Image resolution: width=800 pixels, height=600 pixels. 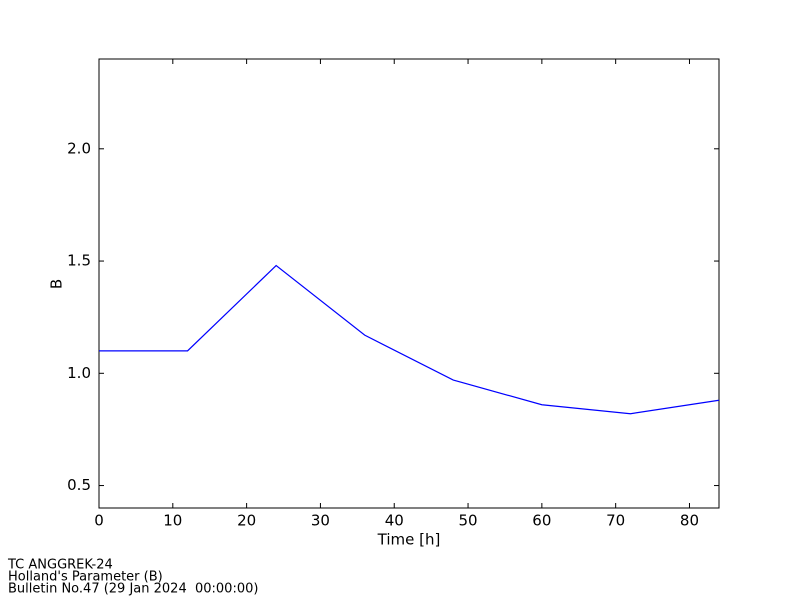 What do you see at coordinates (615, 521) in the screenshot?
I see `x-tick-label: 70` at bounding box center [615, 521].